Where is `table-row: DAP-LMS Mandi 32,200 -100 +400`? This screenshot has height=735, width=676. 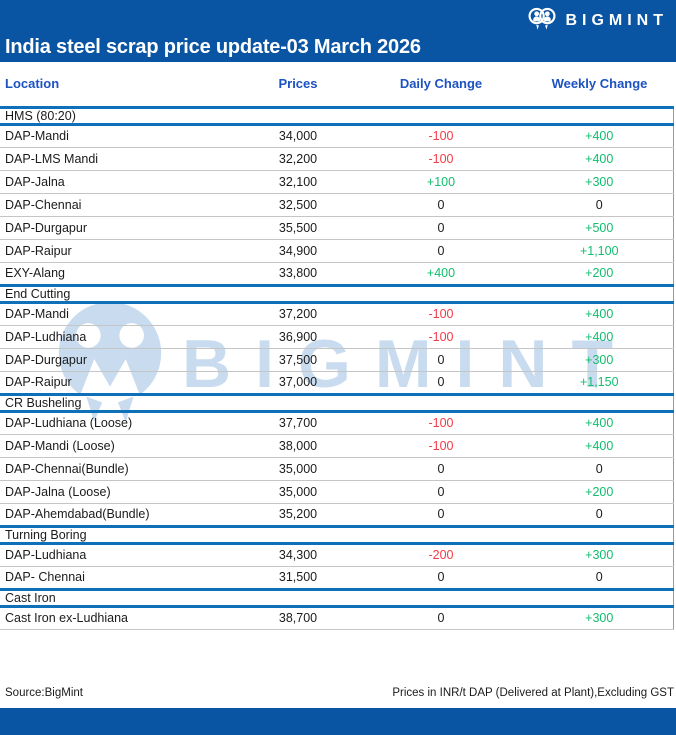 table-row: DAP-LMS Mandi 32,200 -100 +400 is located at coordinates (337, 159).